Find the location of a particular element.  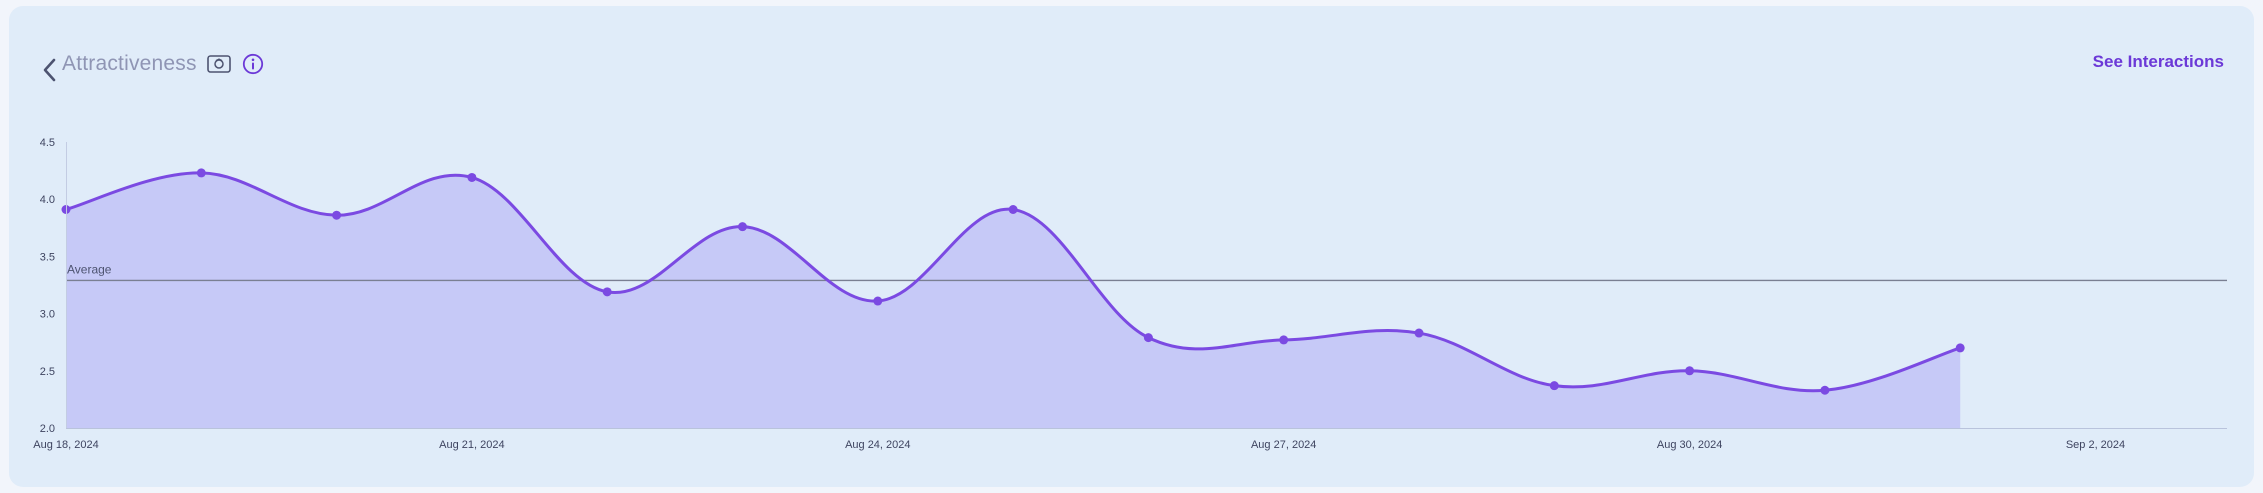

chevron-left-icon is located at coordinates (50, 70).